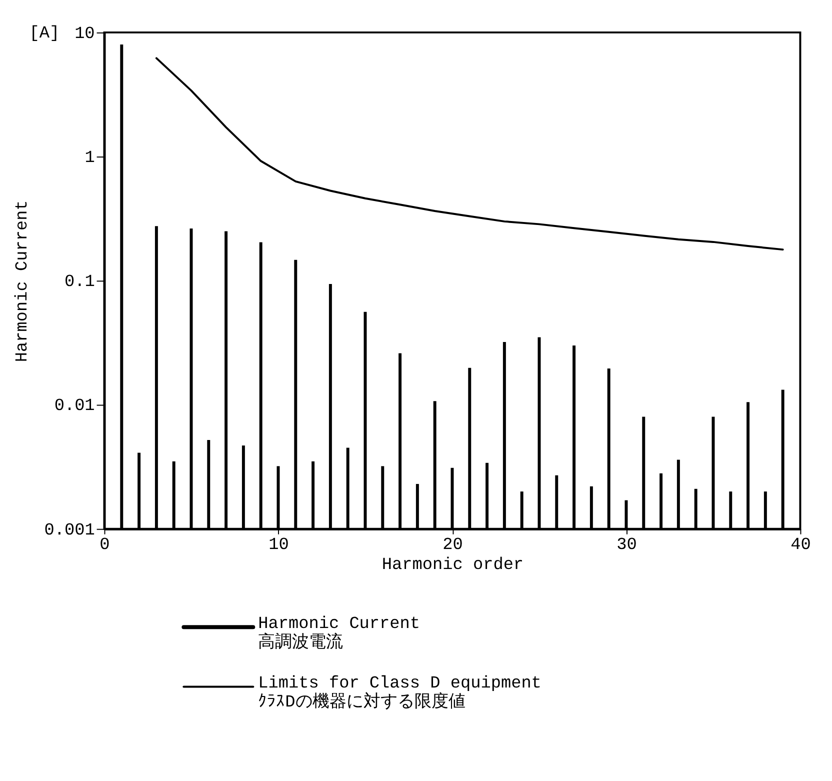 The width and height of the screenshot is (832, 781). What do you see at coordinates (22, 281) in the screenshot?
I see `y-axis-title: Harmonic Current` at bounding box center [22, 281].